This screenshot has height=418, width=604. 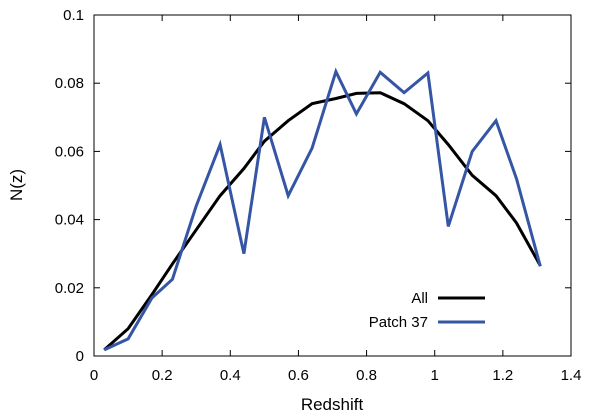 I want to click on y-tick-label: 0.1, so click(x=73, y=15).